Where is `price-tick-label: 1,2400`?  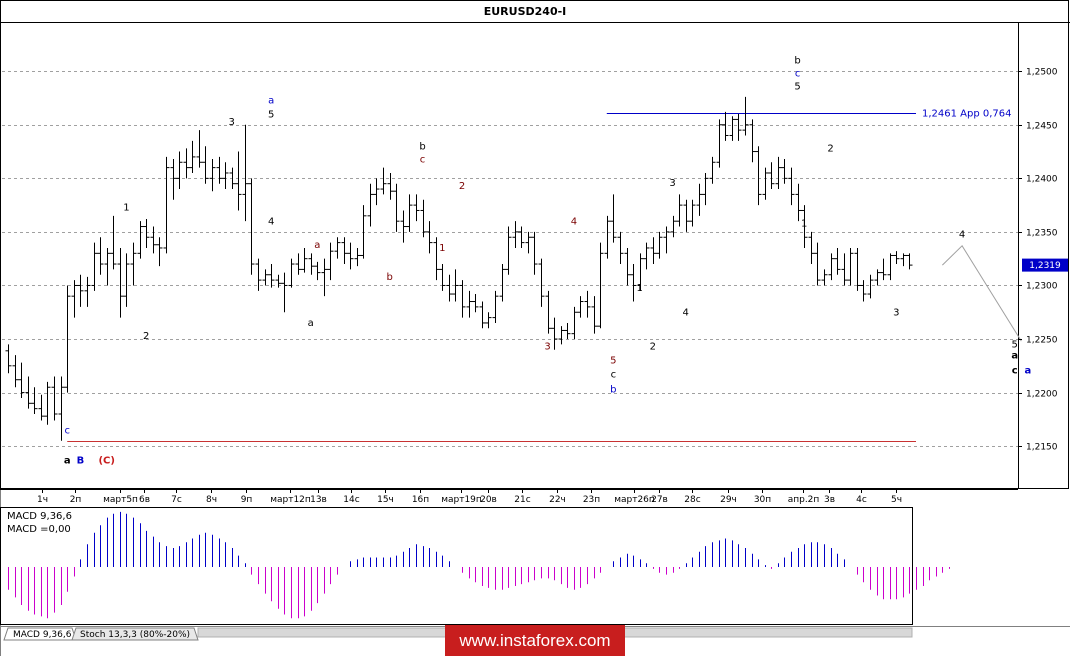
price-tick-label: 1,2400 is located at coordinates (1042, 180).